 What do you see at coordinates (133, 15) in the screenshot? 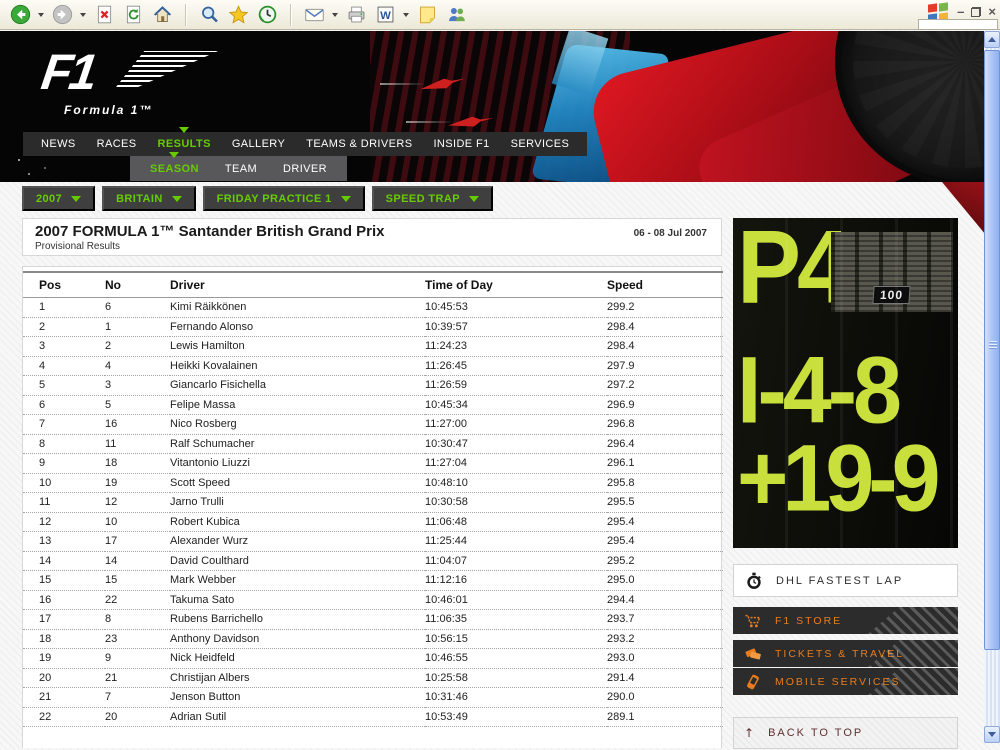
I see `refresh-icon` at bounding box center [133, 15].